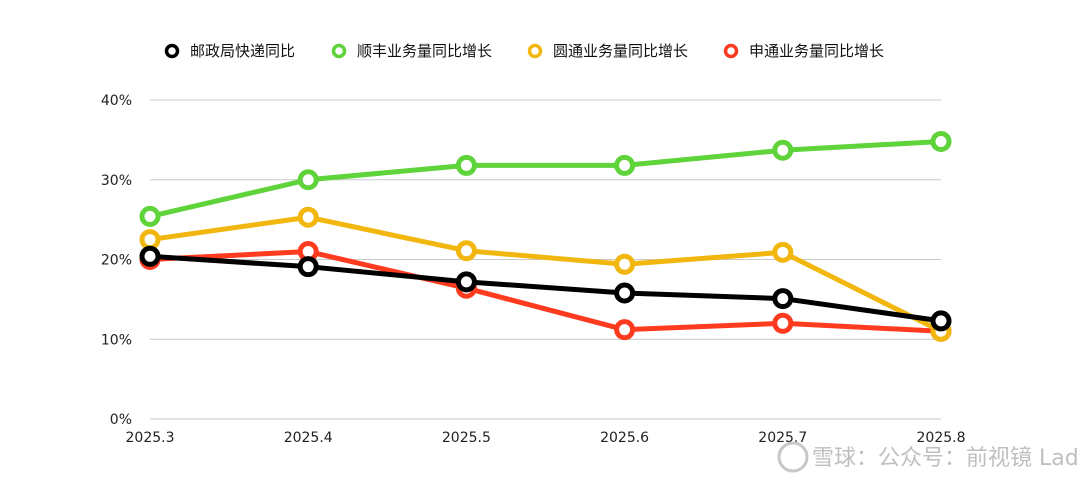  I want to click on legend-item: 圆通业务量同比增长, so click(607, 51).